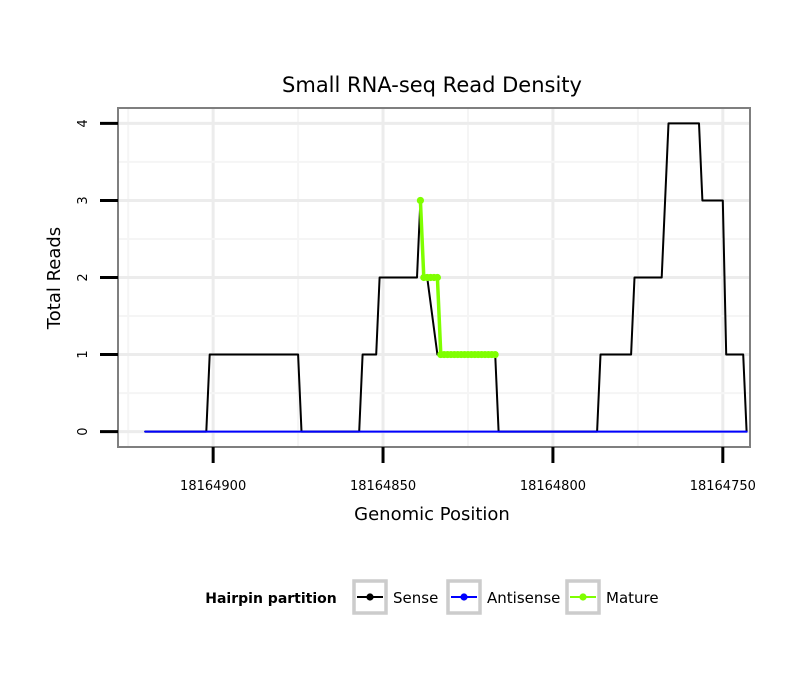 This screenshot has height=690, width=810. I want to click on y-tick-label: 1, so click(83, 354).